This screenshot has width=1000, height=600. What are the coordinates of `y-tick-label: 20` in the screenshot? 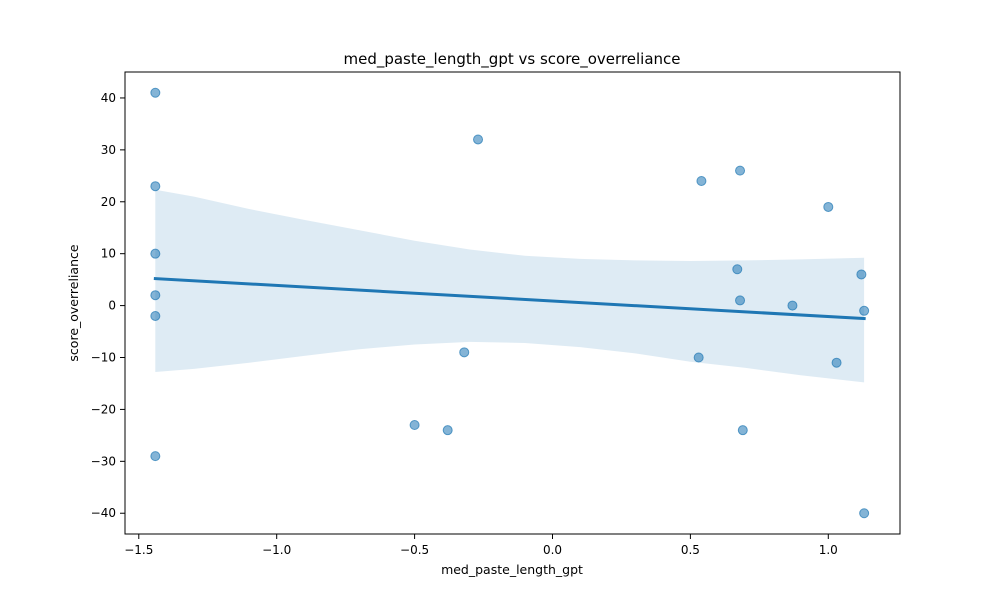 It's located at (108, 202).